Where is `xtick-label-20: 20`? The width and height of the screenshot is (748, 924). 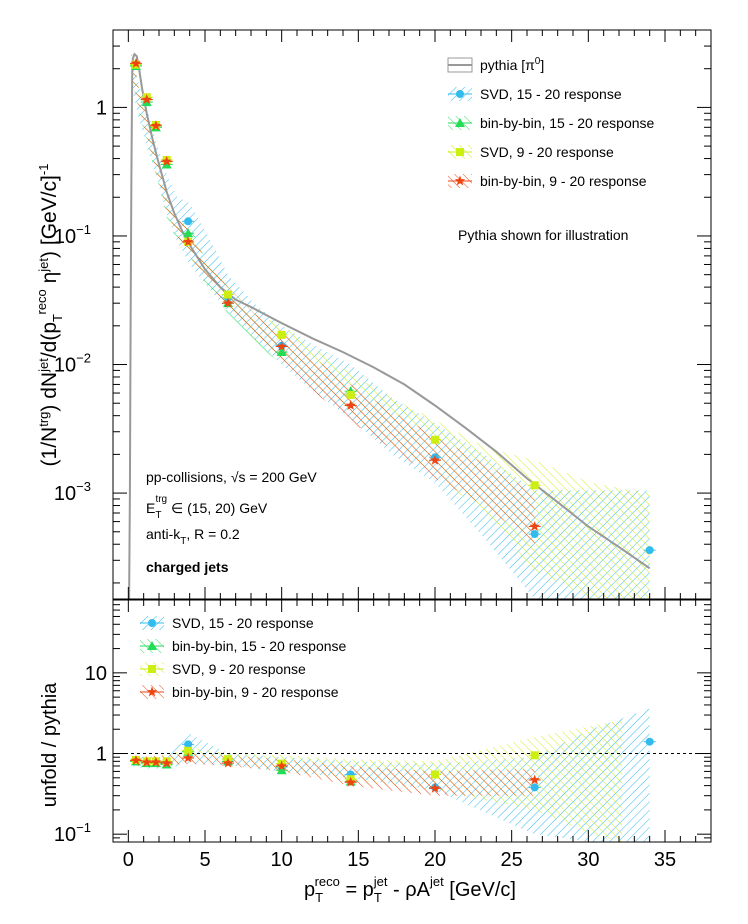 xtick-label-20: 20 is located at coordinates (435, 860).